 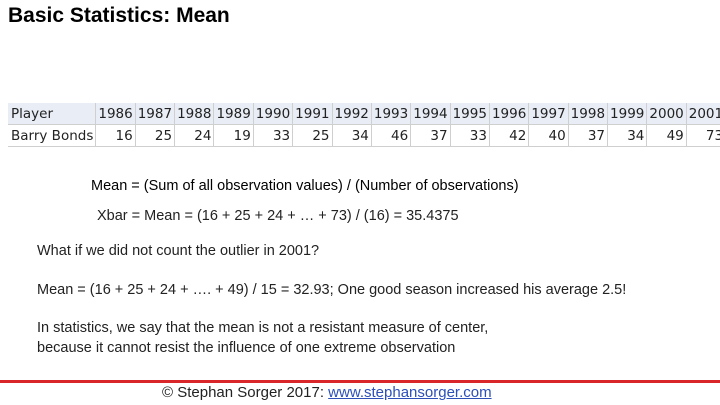 What do you see at coordinates (115, 114) in the screenshot?
I see `table-year-cell: 1986` at bounding box center [115, 114].